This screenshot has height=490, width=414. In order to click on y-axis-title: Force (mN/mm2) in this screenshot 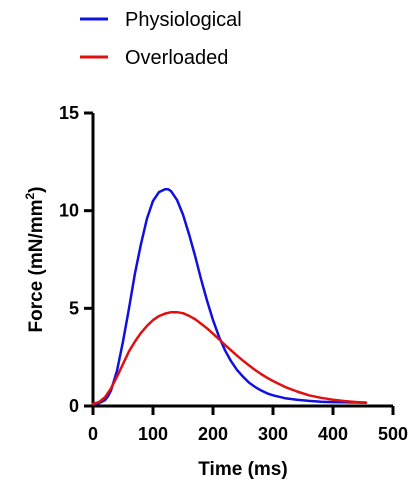, I will do `click(35, 259)`.